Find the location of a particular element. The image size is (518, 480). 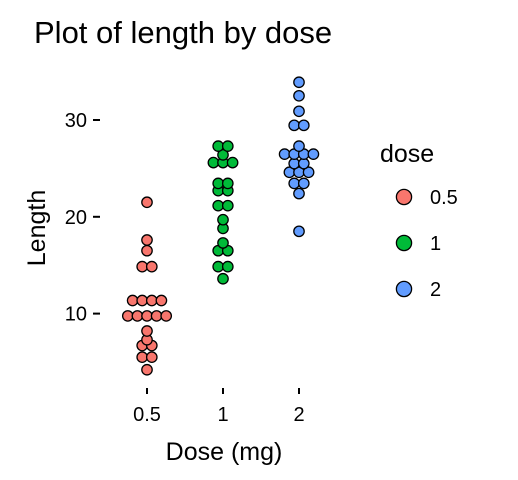

legend-label: 1 is located at coordinates (435, 244).